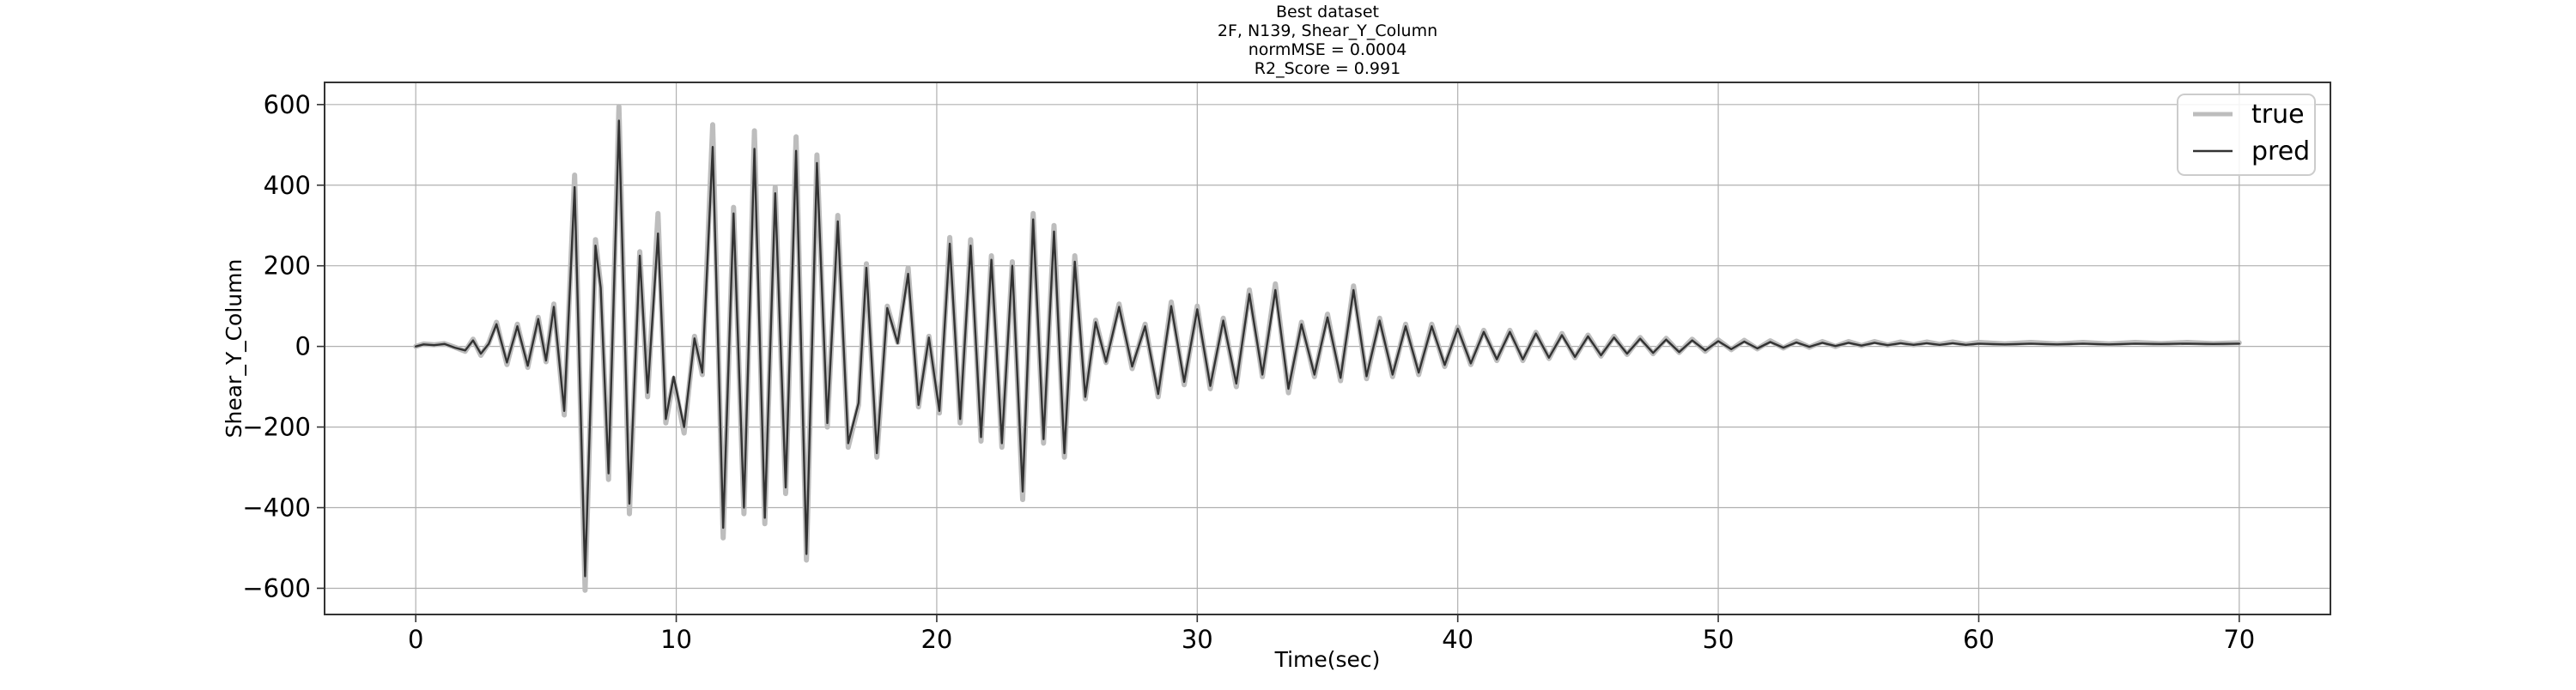  I want to click on x-tick-label: 10, so click(676, 639).